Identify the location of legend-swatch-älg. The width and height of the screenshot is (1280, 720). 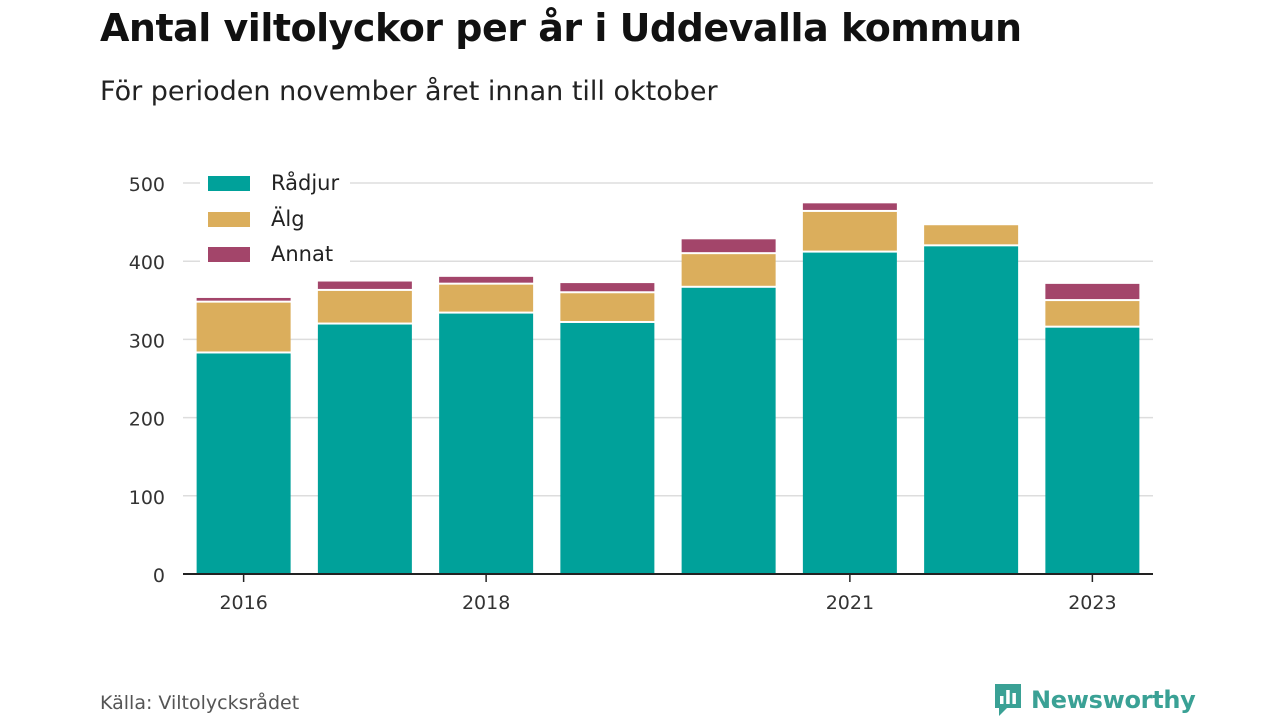
(229, 219).